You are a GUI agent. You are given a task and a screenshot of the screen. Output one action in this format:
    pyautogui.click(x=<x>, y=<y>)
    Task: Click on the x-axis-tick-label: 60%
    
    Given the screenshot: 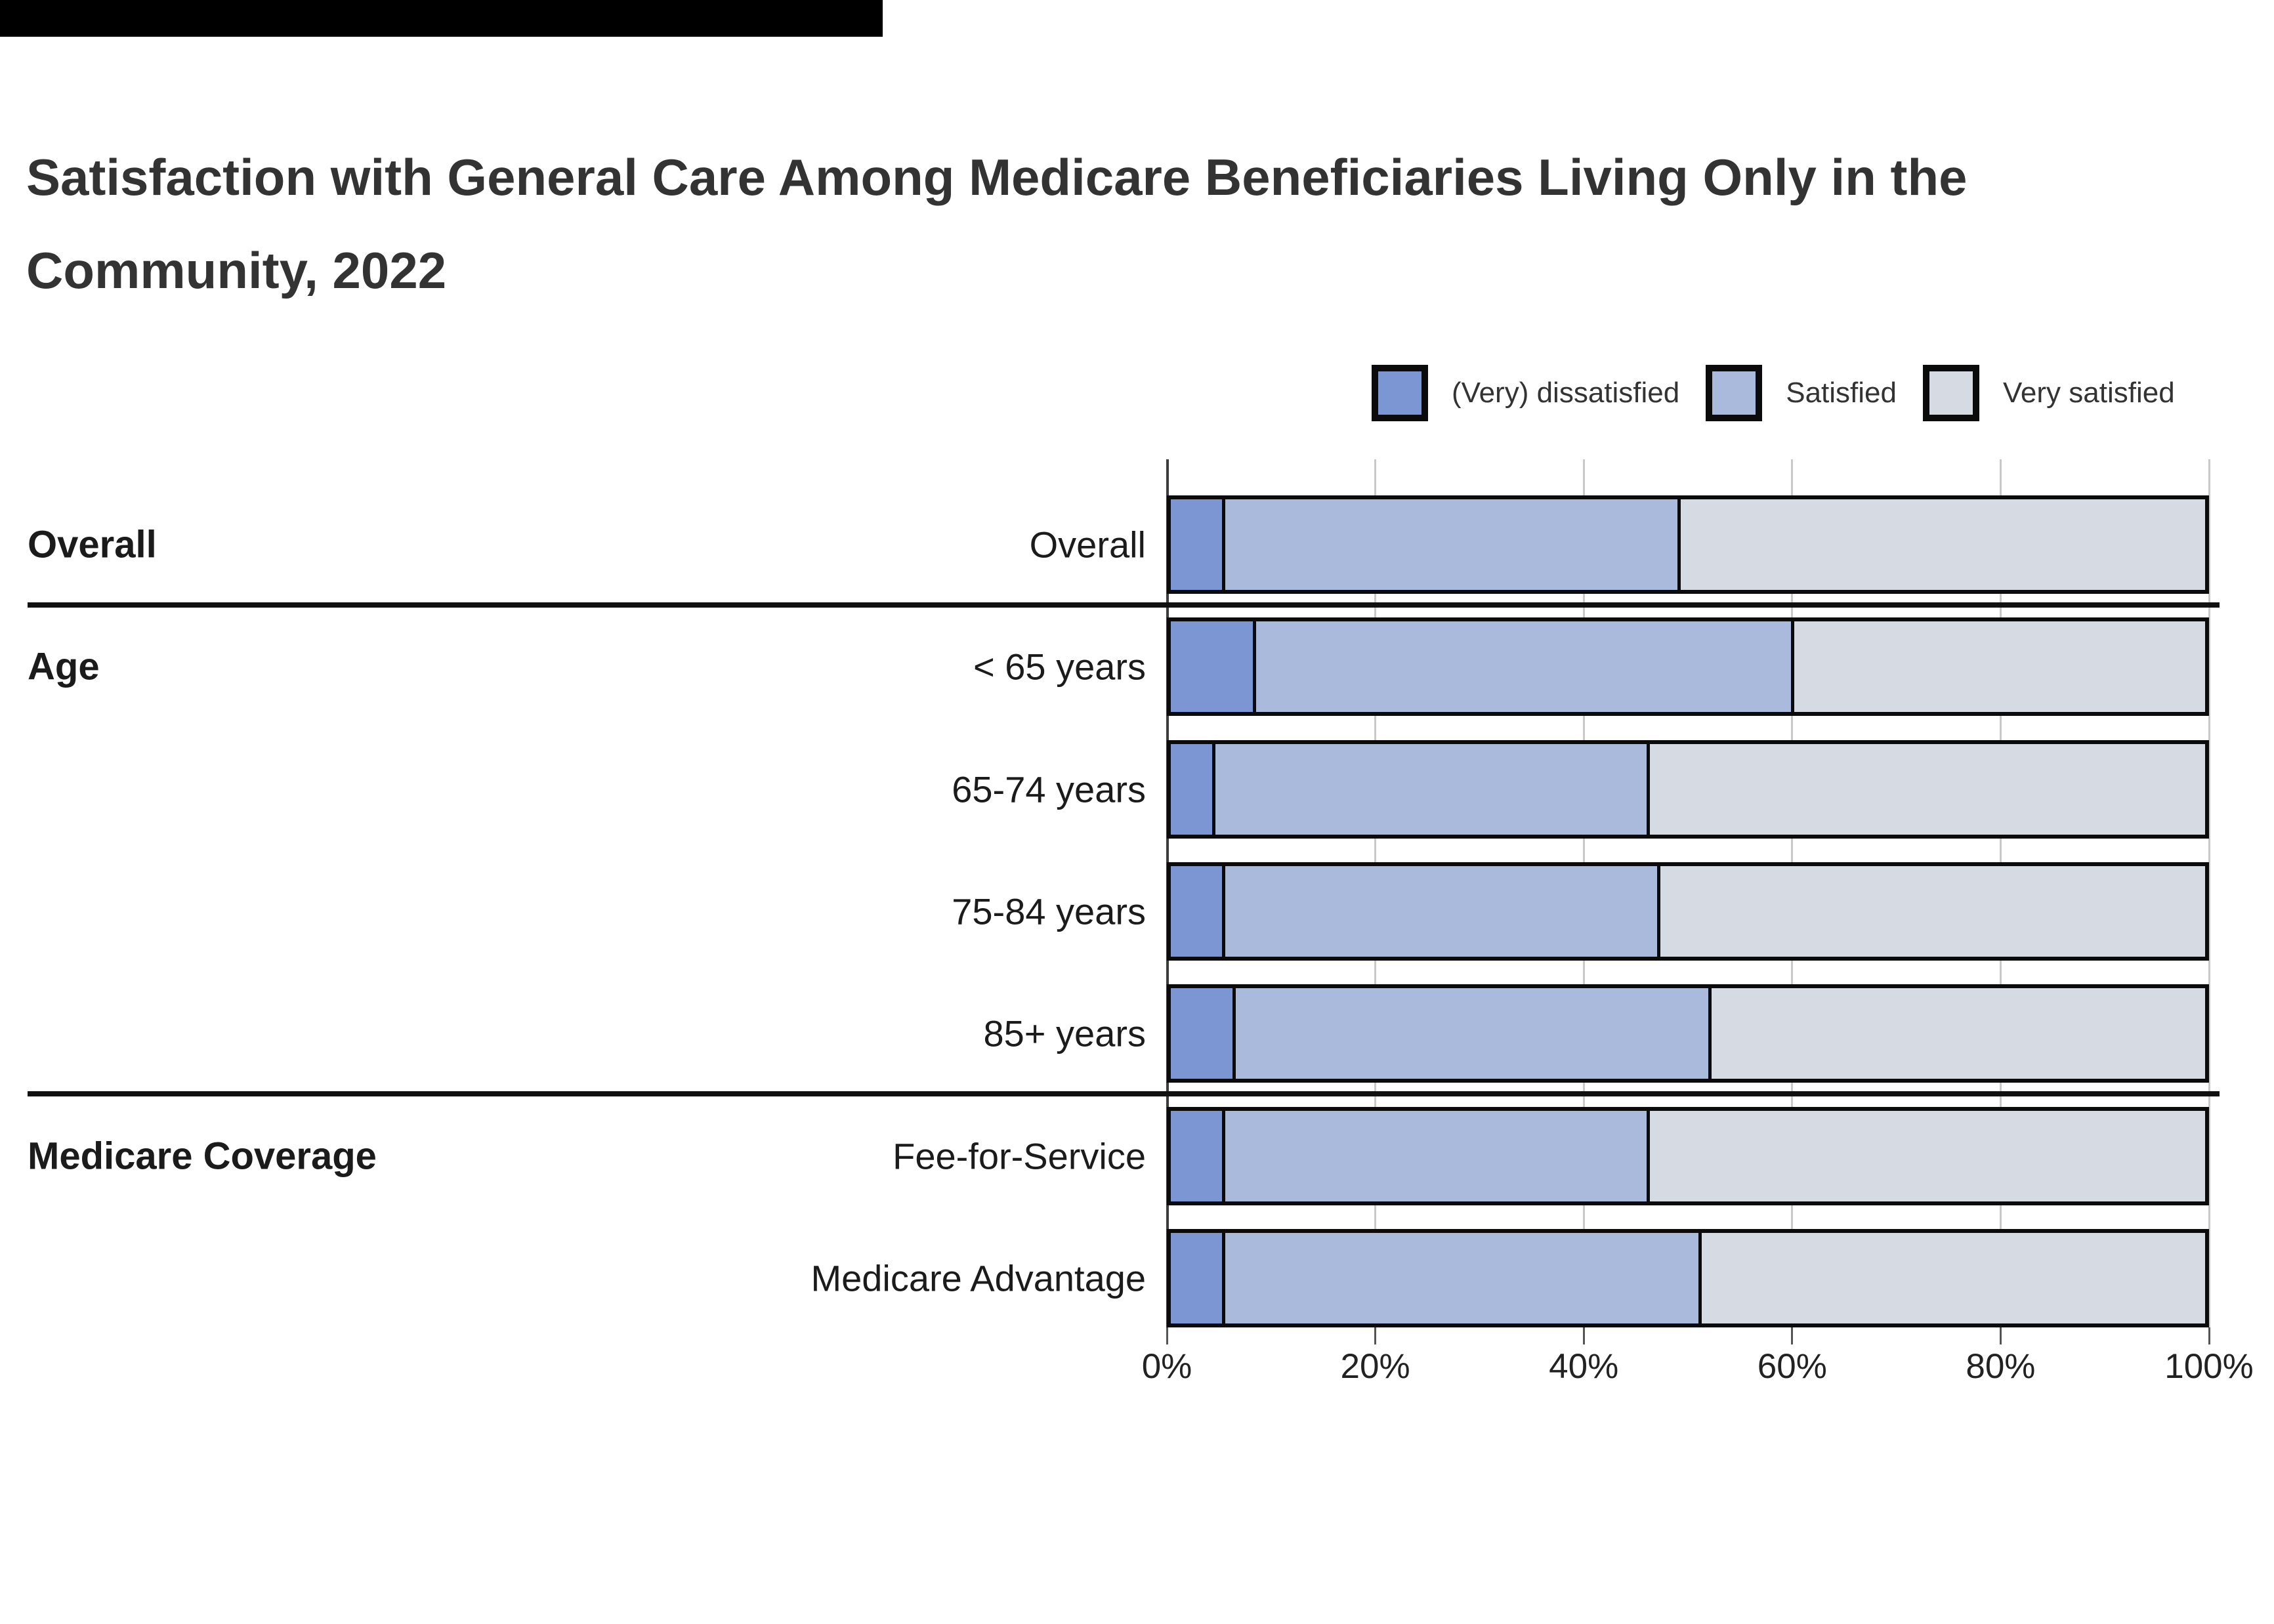 What is the action you would take?
    pyautogui.click(x=1792, y=1366)
    